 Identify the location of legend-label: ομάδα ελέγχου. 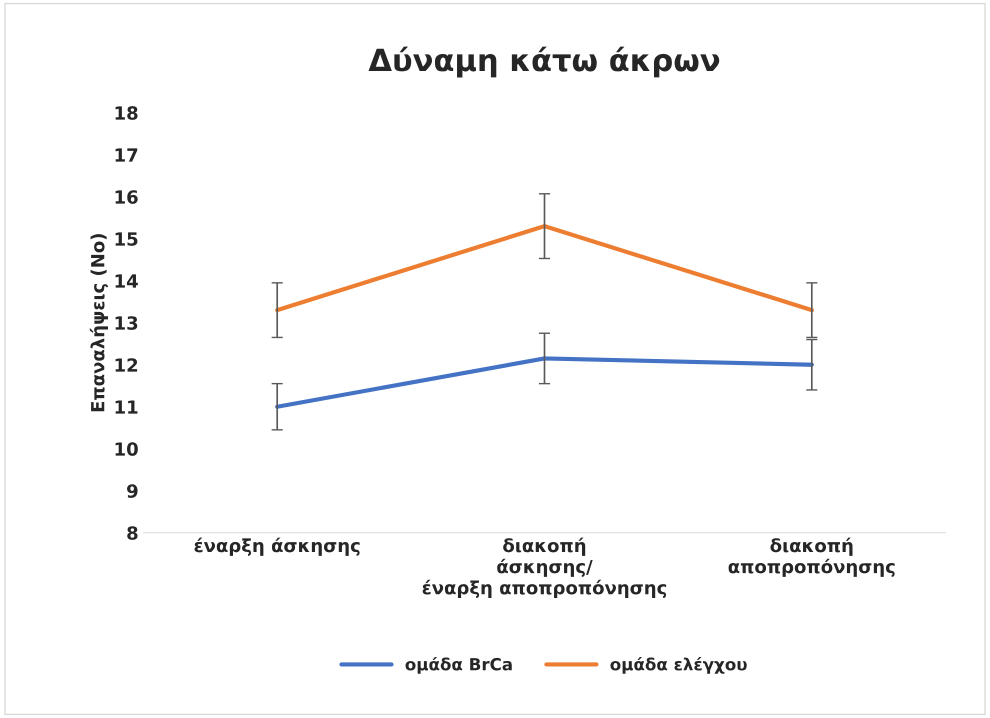
(678, 665).